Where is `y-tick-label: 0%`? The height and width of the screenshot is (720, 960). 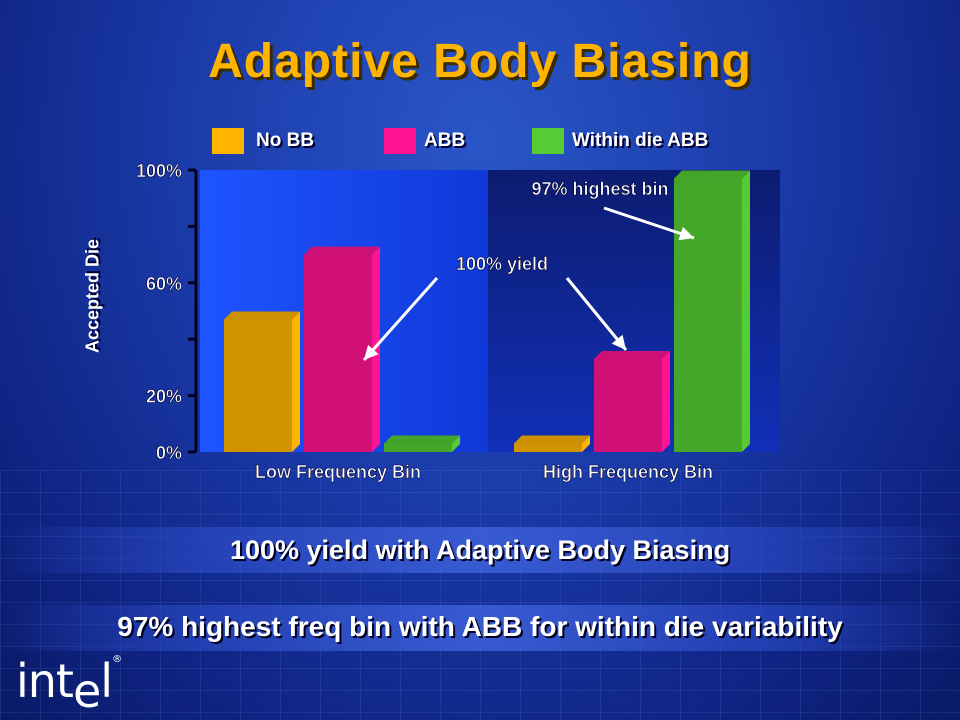
y-tick-label: 0% is located at coordinates (169, 453).